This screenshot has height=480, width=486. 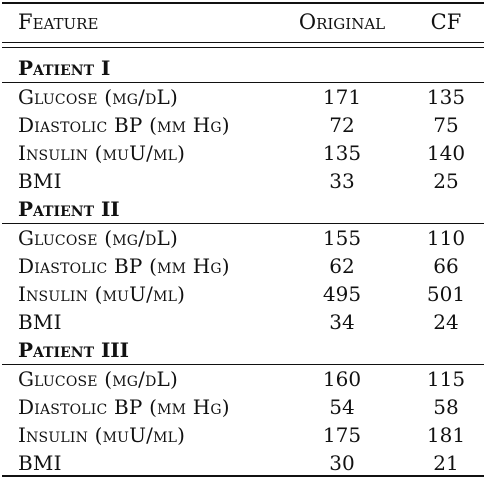 I want to click on group-header-row: Patient II, so click(x=243, y=209).